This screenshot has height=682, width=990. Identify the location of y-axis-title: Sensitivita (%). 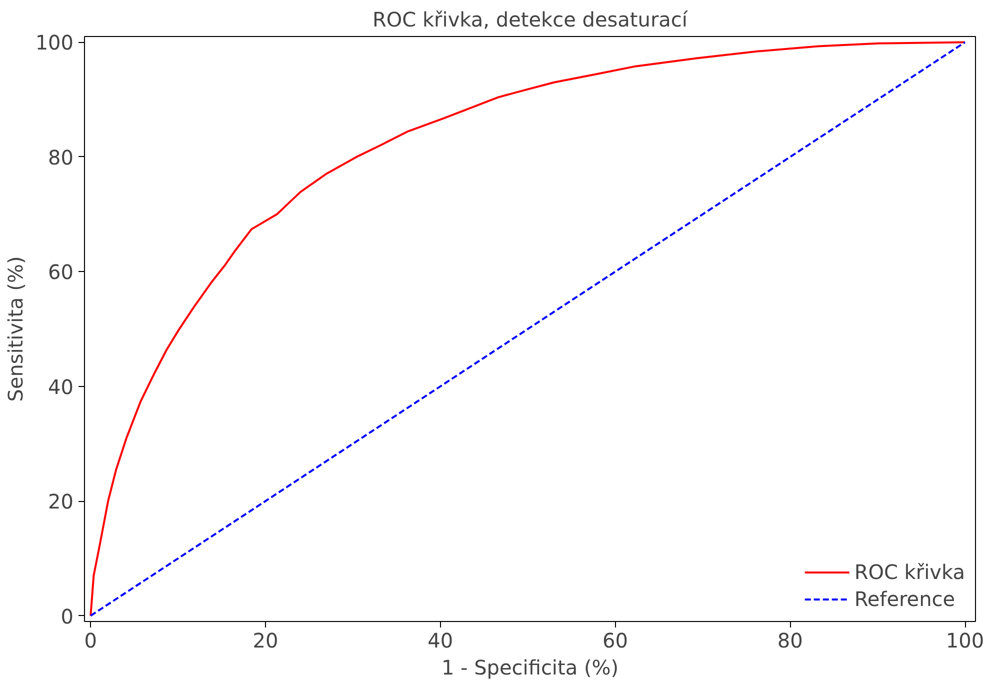
(15, 329).